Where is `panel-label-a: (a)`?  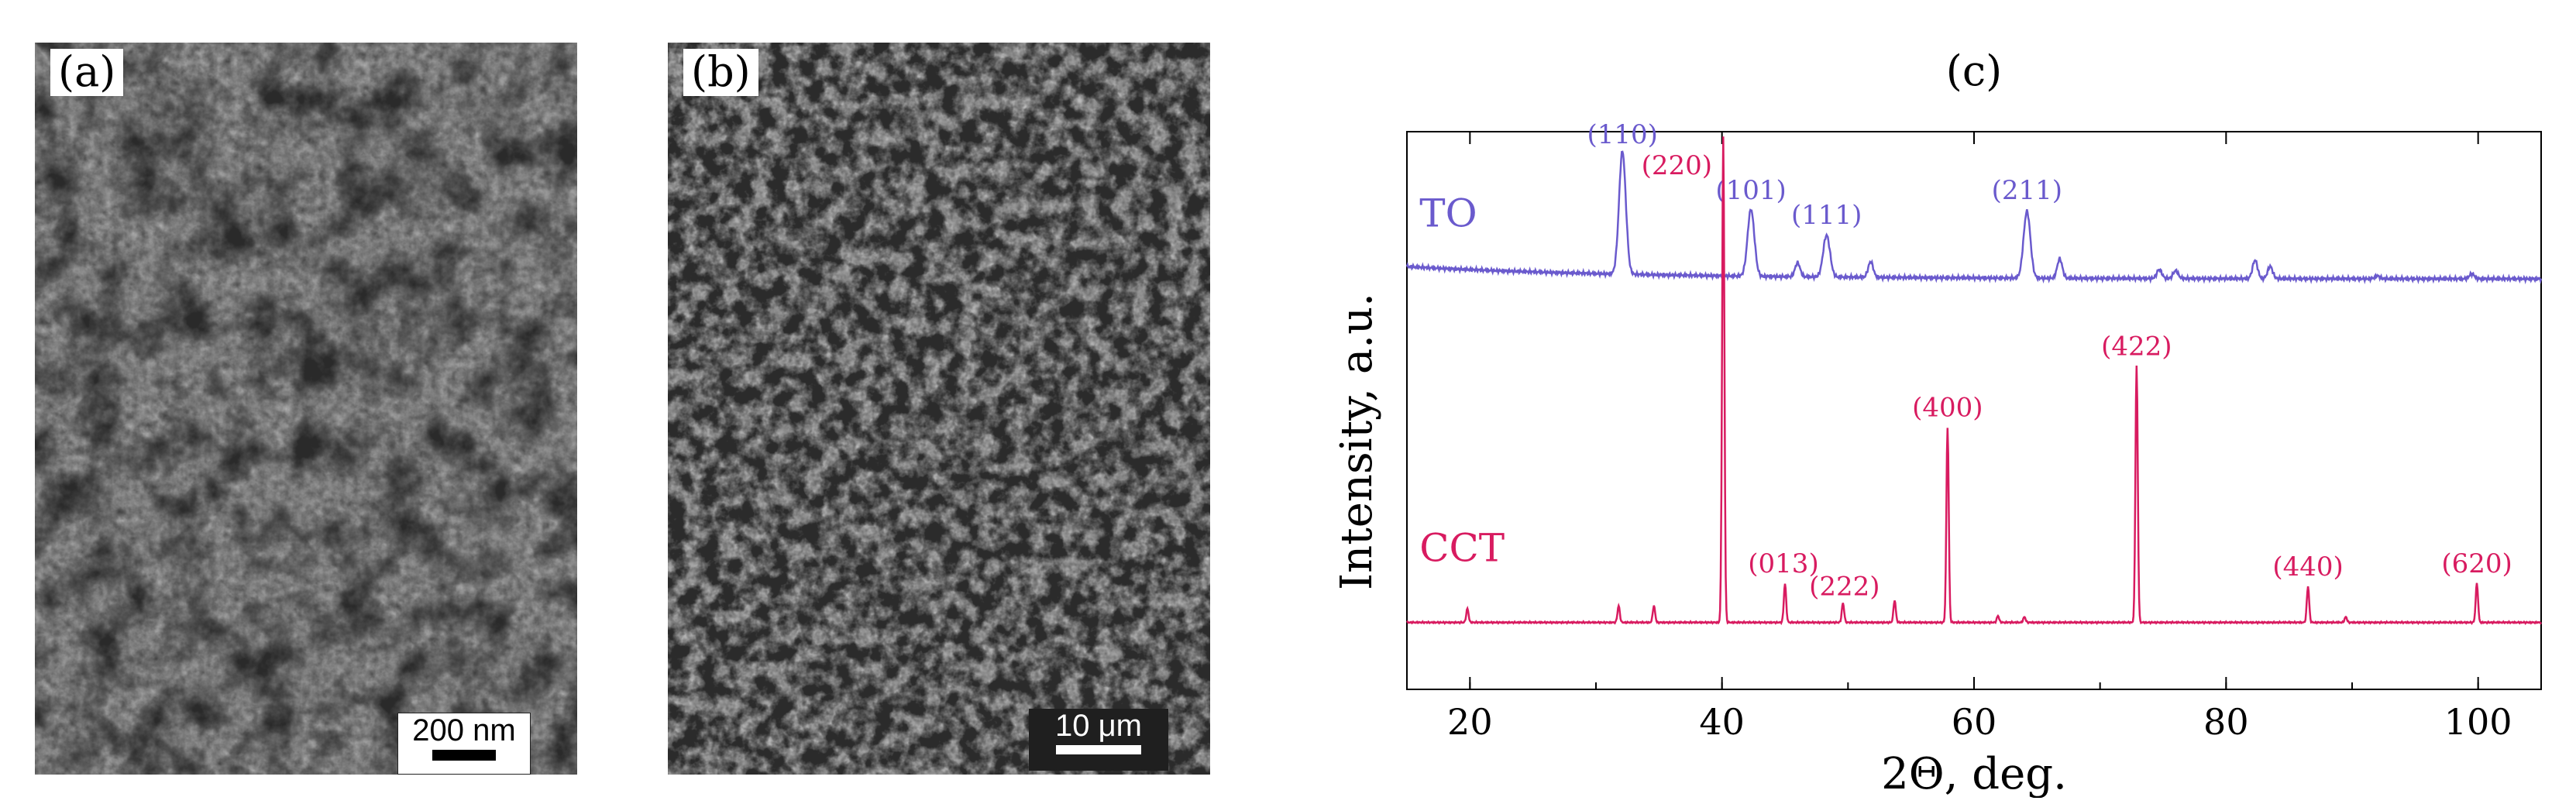
panel-label-a: (a) is located at coordinates (87, 72).